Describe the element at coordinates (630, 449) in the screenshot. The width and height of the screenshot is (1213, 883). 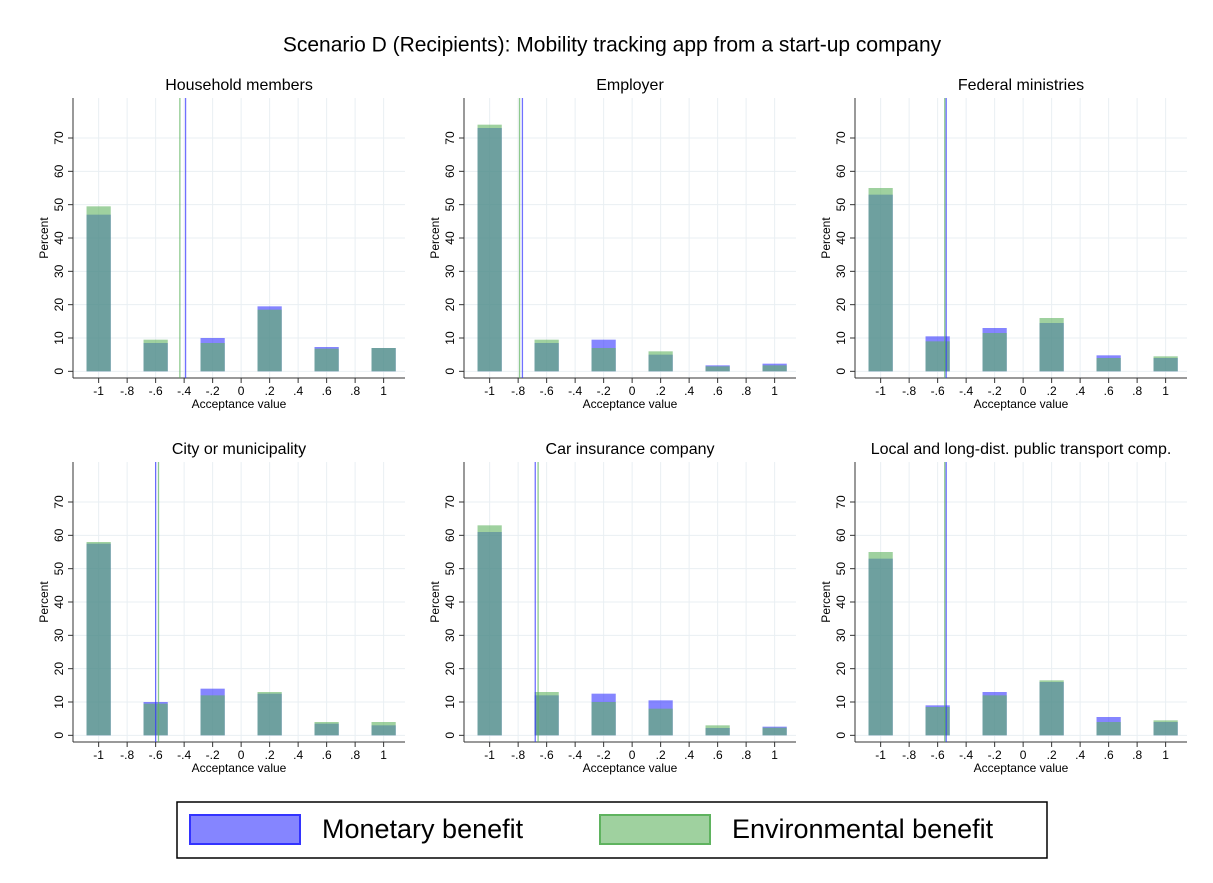
I see `panel-title: Car insurance company` at that location.